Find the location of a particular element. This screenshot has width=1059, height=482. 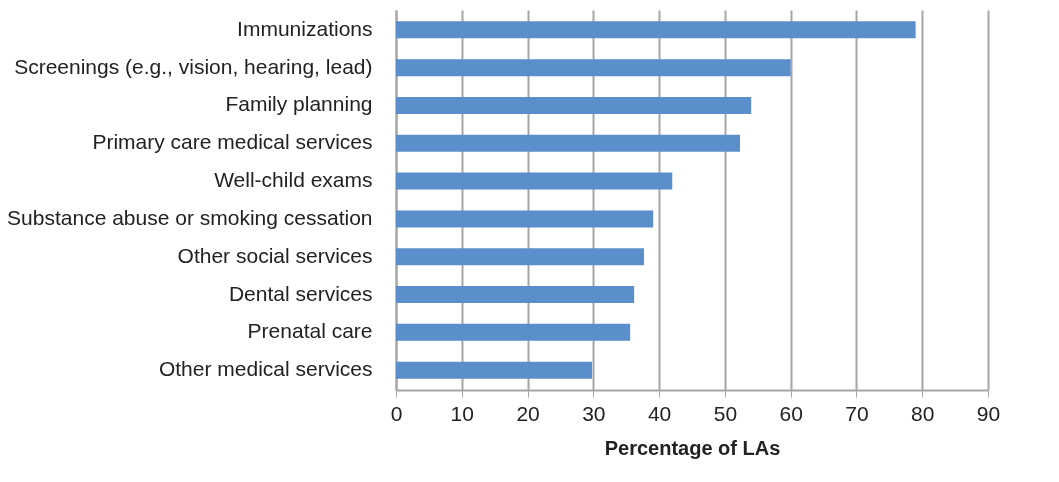

y-tick-label: Primary care medical services is located at coordinates (232, 142).